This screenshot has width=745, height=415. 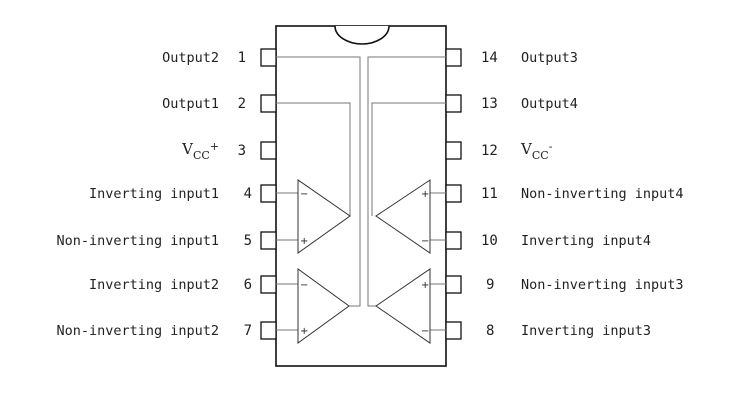 I want to click on pin-label-inverting-input1: Inverting input1, so click(x=154, y=194).